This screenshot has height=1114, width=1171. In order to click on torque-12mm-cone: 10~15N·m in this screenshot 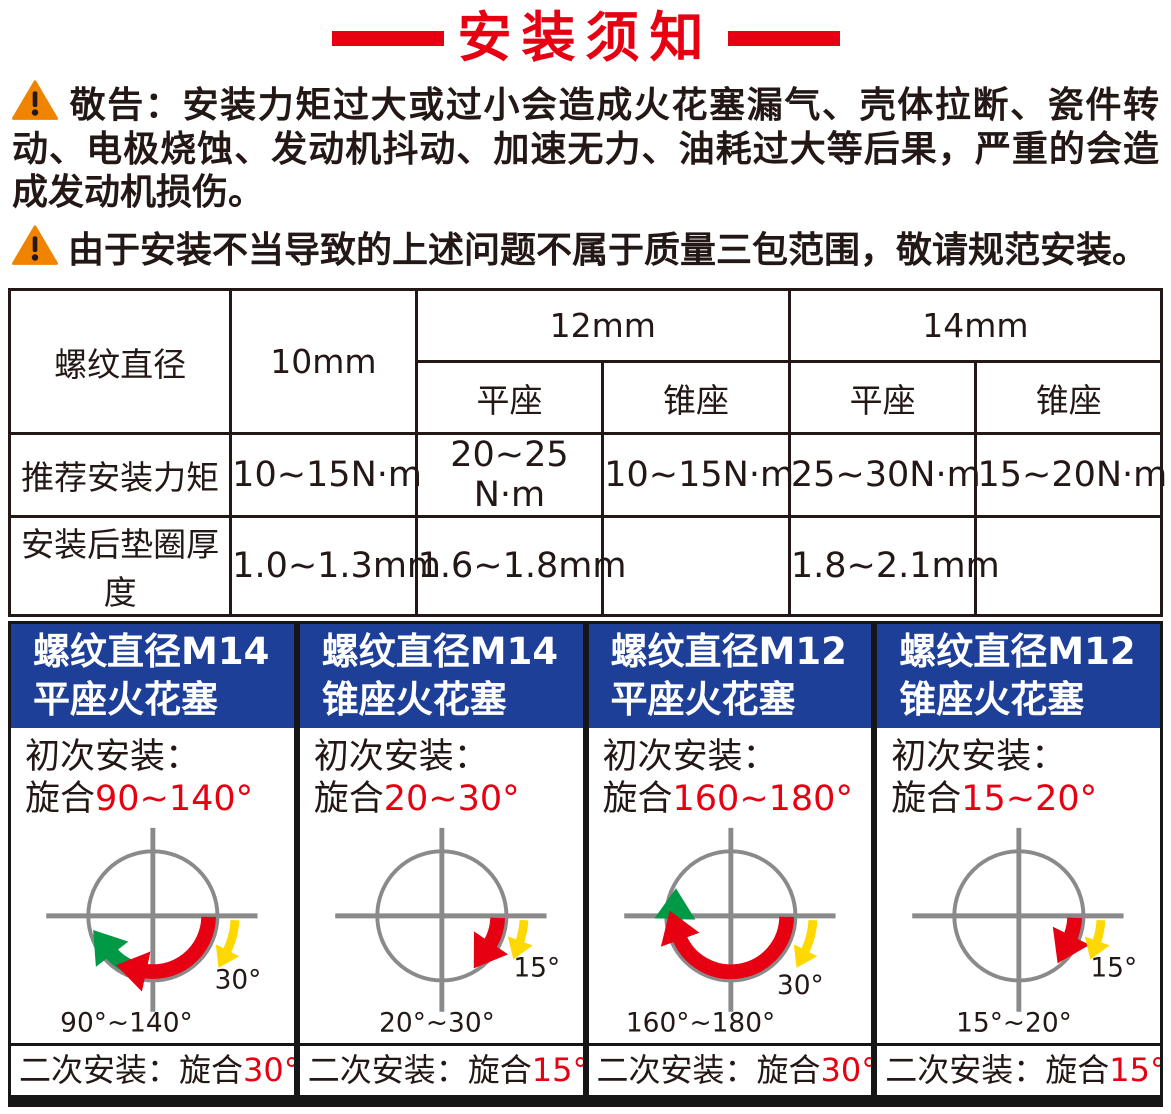, I will do `click(697, 475)`.